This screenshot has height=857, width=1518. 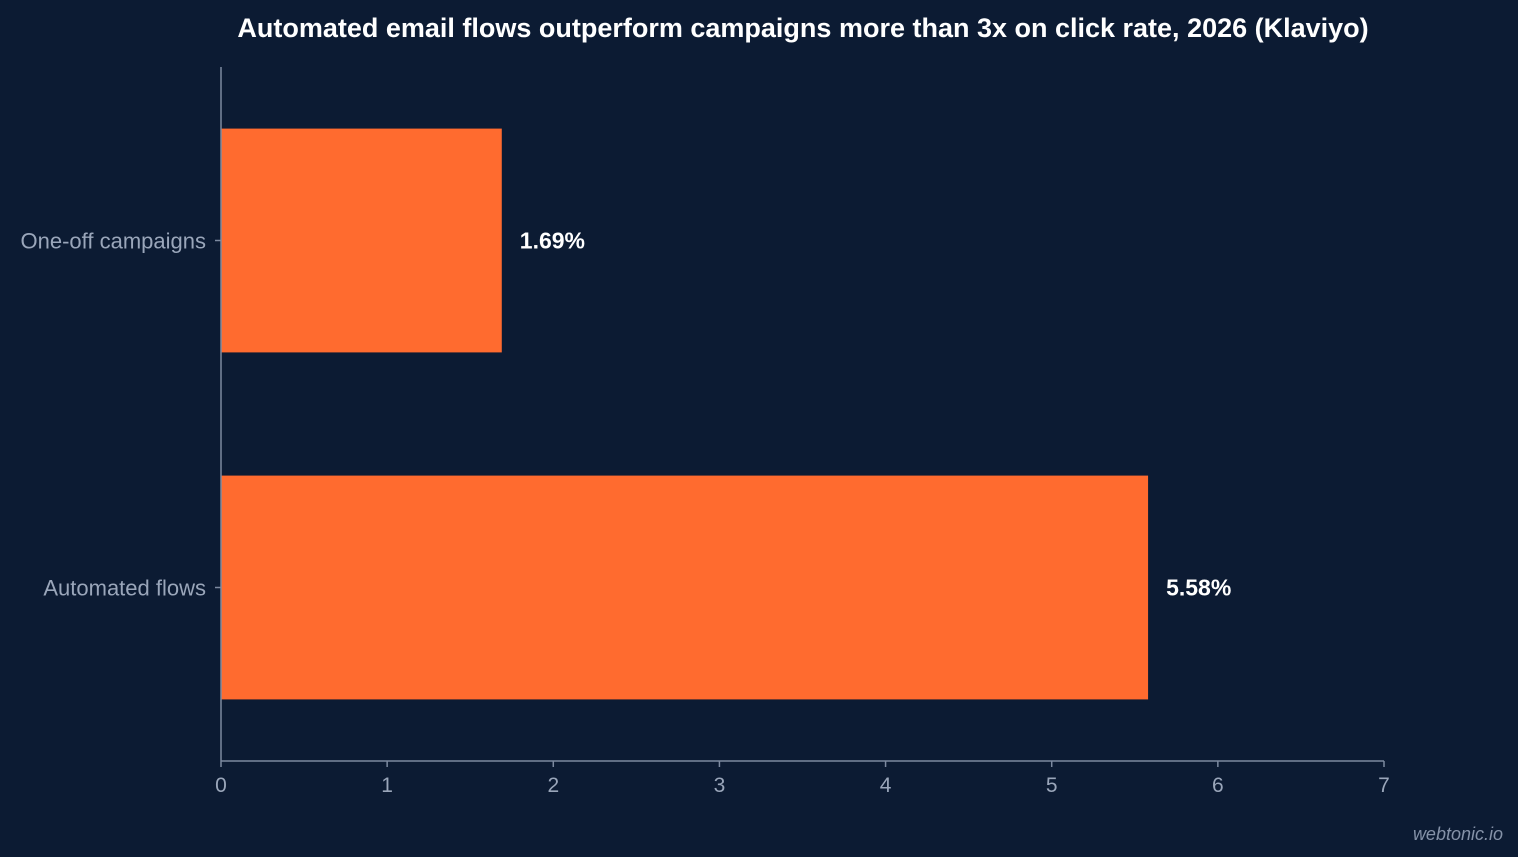 I want to click on category-label-automated-flows: Automated flows, so click(x=124, y=588).